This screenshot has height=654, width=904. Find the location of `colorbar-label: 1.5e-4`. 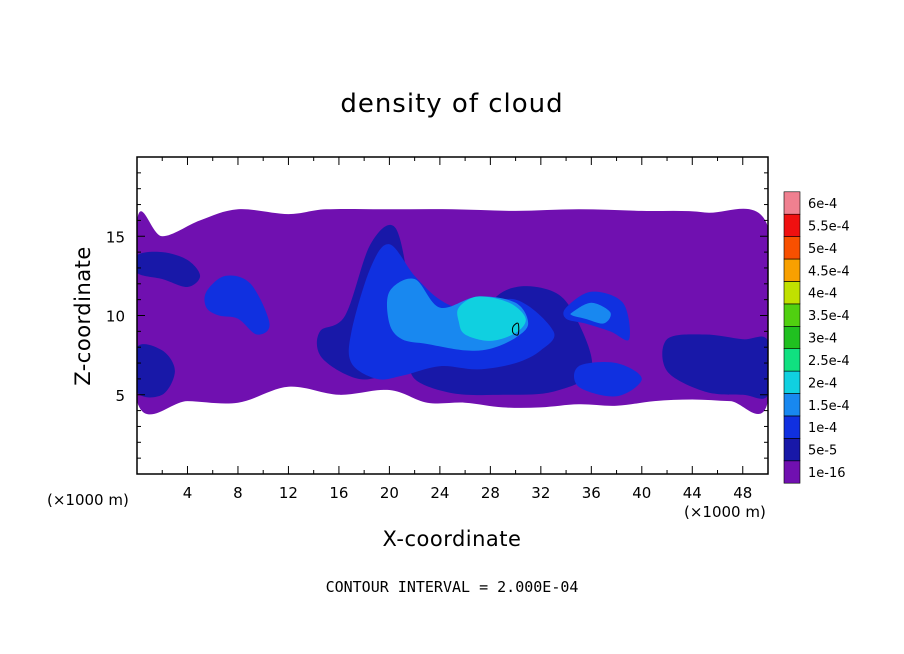

colorbar-label: 1.5e-4 is located at coordinates (829, 406).